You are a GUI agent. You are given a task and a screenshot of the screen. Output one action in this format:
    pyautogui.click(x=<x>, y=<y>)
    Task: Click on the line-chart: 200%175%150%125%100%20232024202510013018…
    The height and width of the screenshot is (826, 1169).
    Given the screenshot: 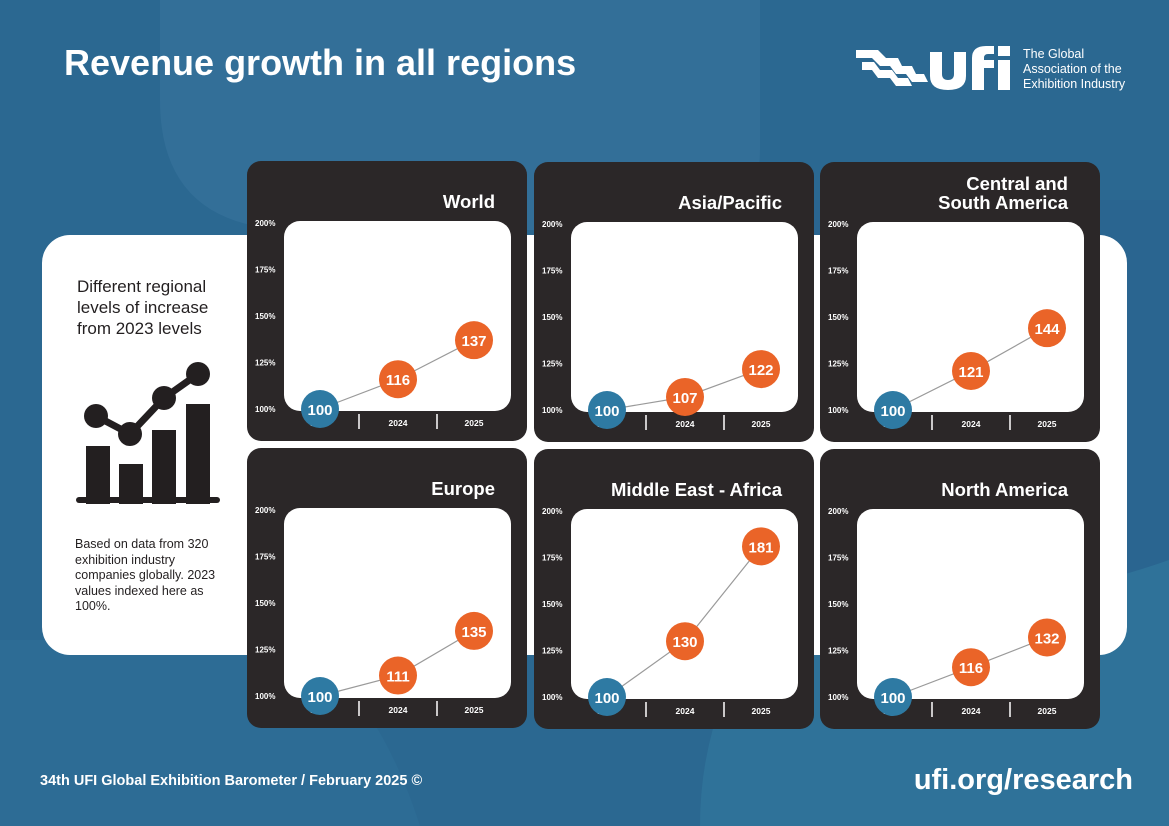 What is the action you would take?
    pyautogui.click(x=670, y=612)
    